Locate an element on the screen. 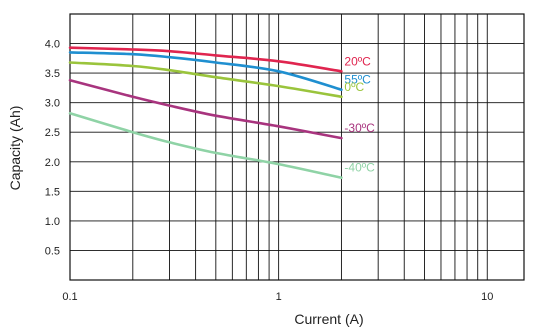 The image size is (539, 329). x-axis-label: Current (A) is located at coordinates (328, 319).